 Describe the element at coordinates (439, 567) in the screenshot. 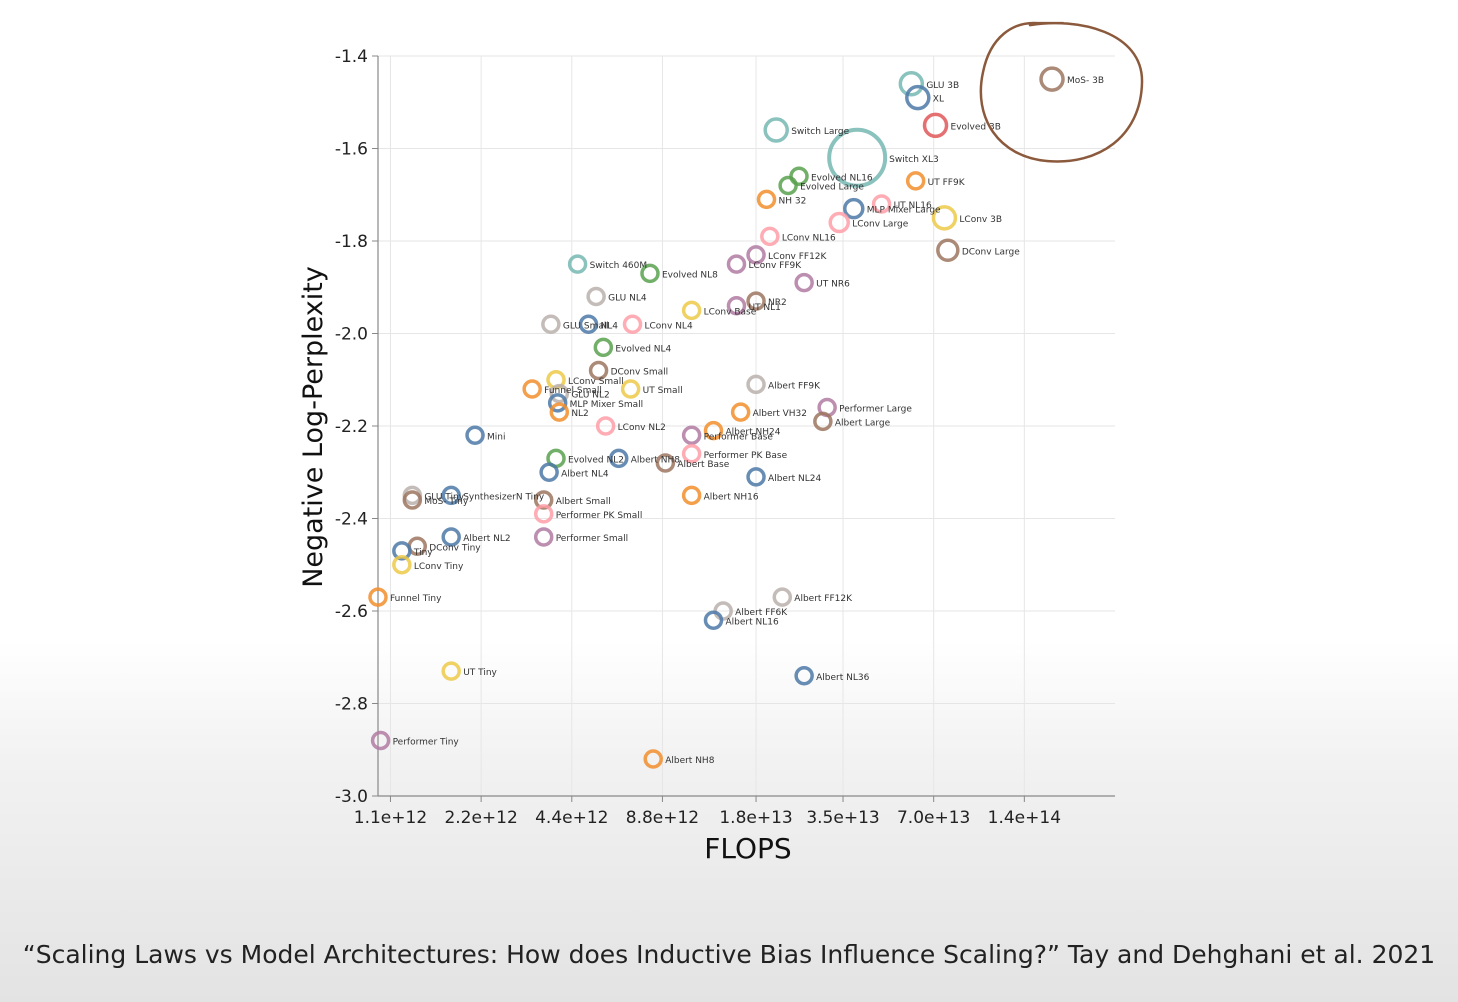

I see `point-label: LConv Tiny` at that location.